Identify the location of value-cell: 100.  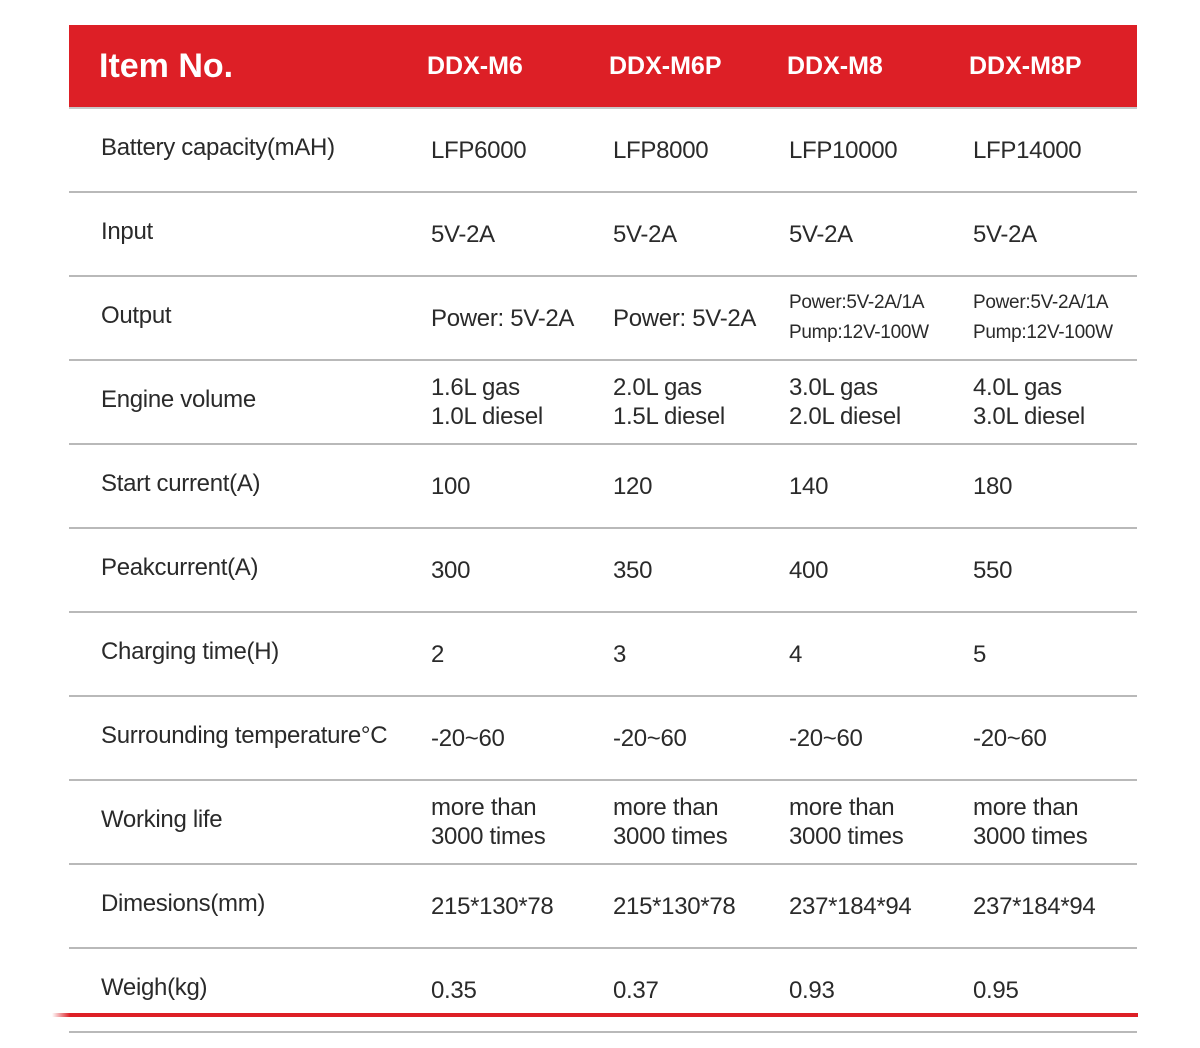
(450, 486).